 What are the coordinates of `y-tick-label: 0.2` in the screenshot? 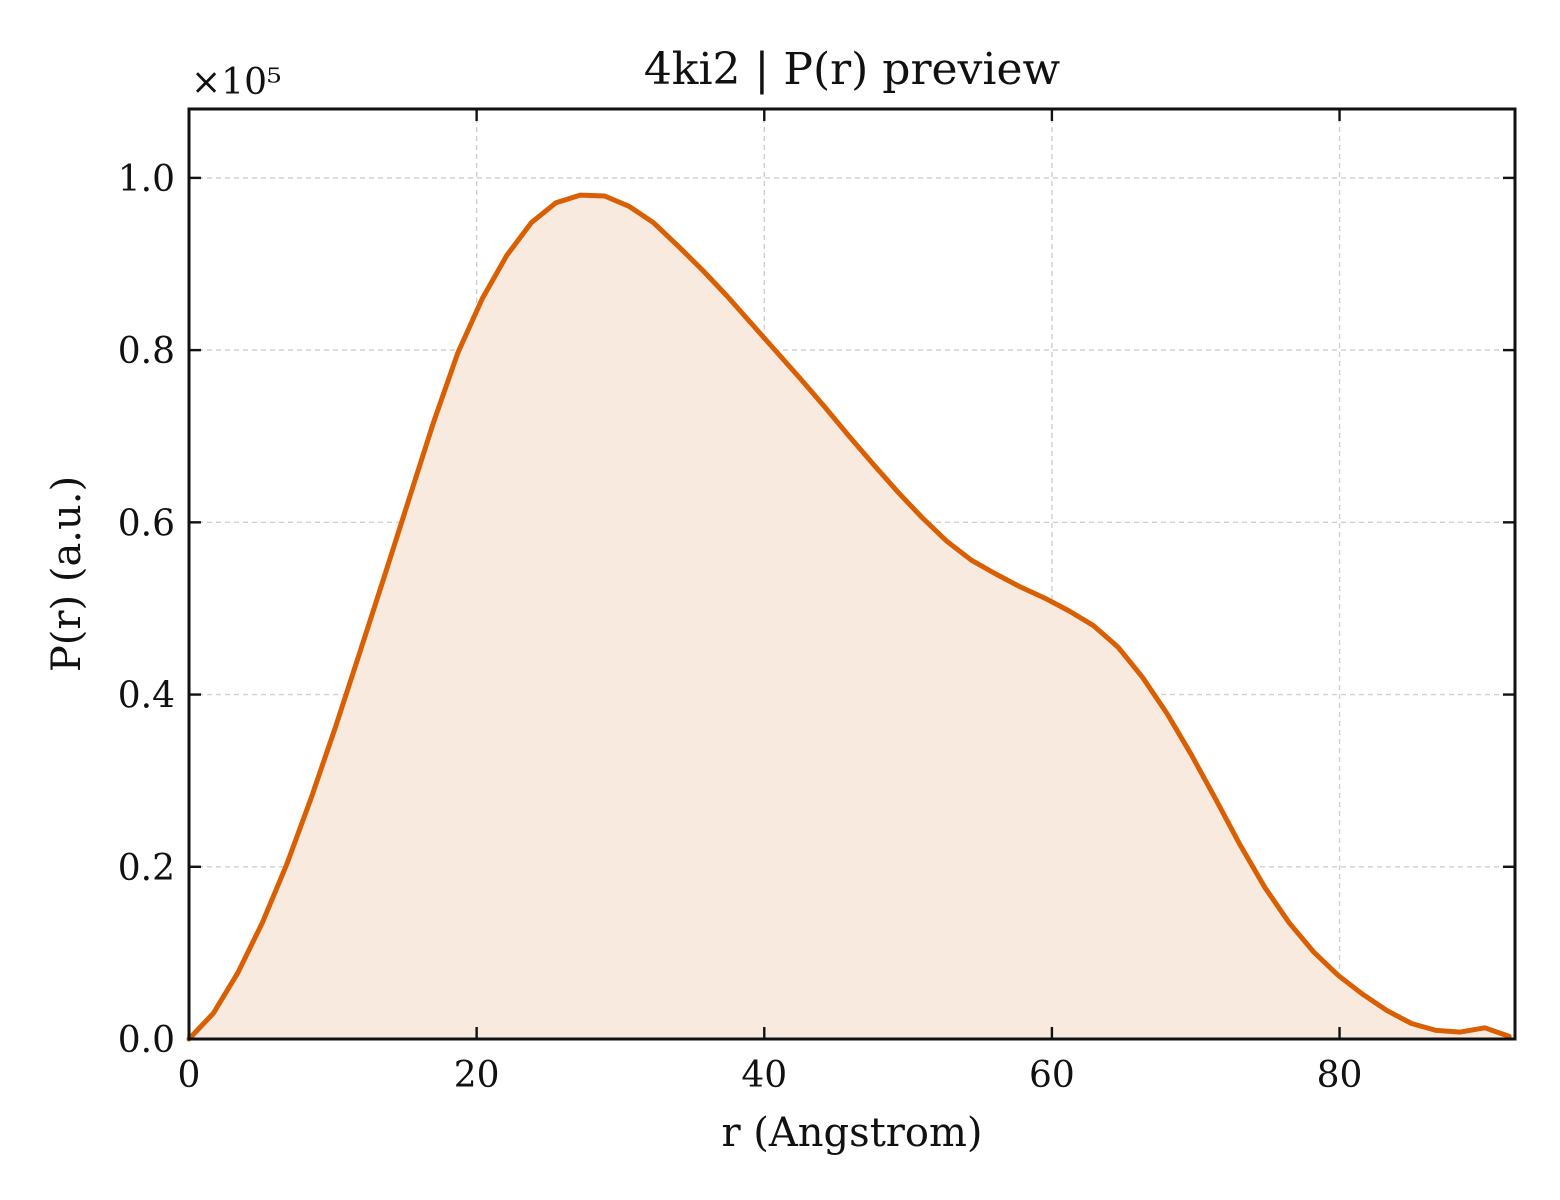 It's located at (146, 868).